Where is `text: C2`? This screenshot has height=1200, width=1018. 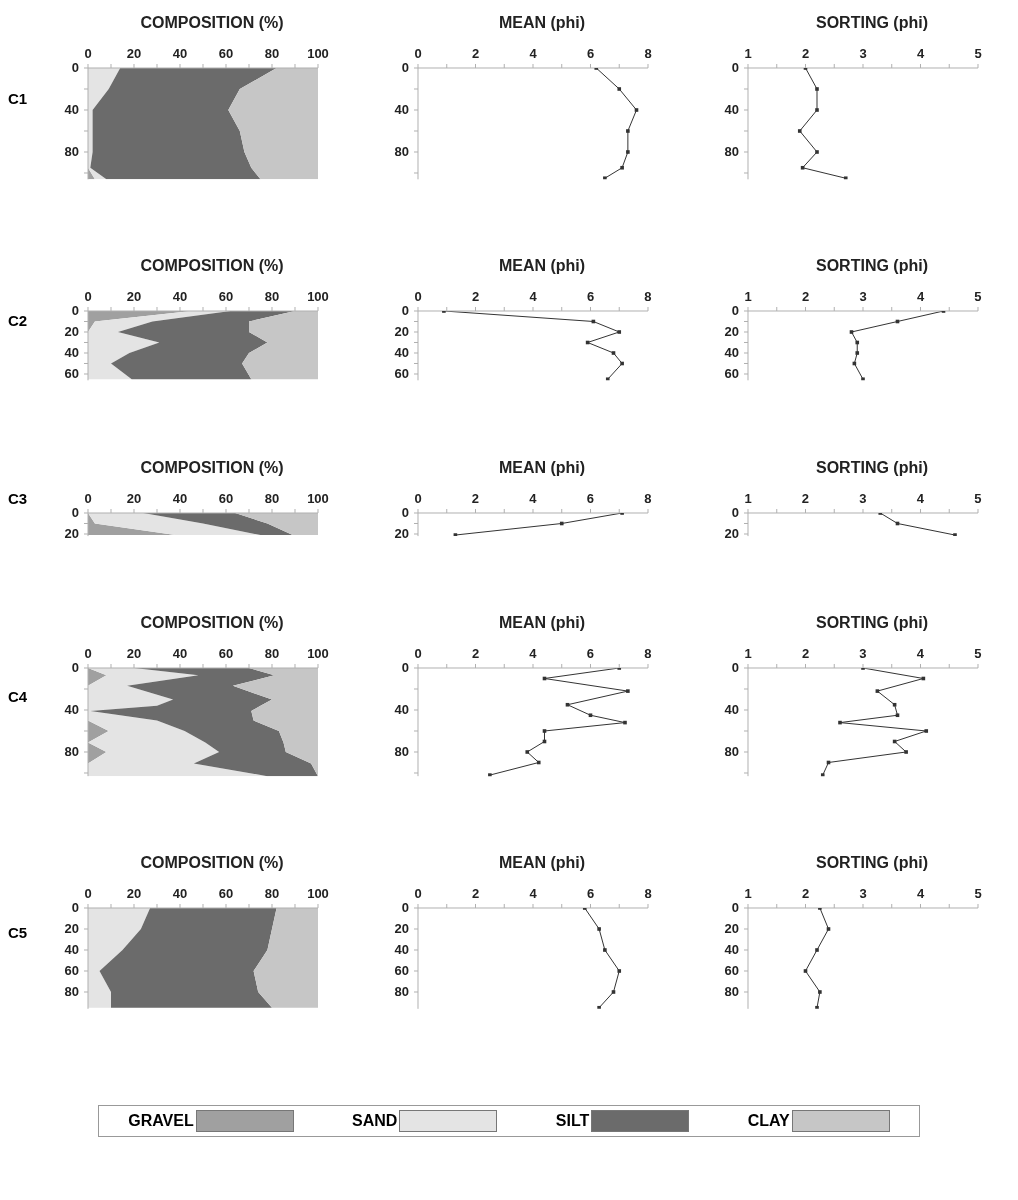
text: C2 is located at coordinates (18, 320).